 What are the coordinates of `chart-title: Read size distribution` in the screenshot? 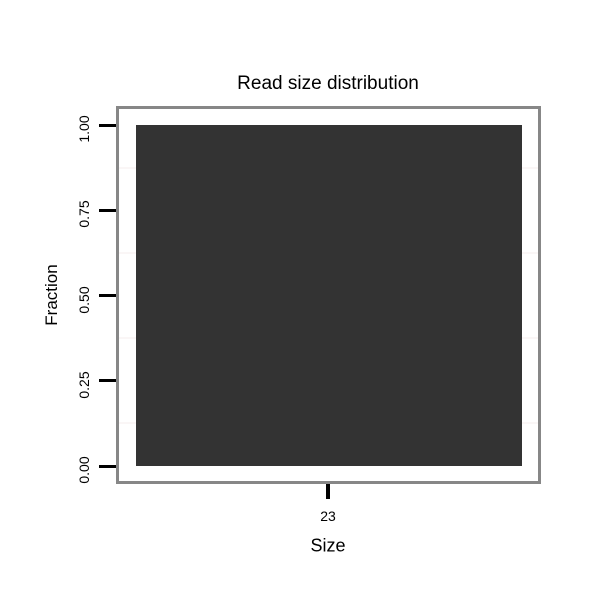 It's located at (328, 83).